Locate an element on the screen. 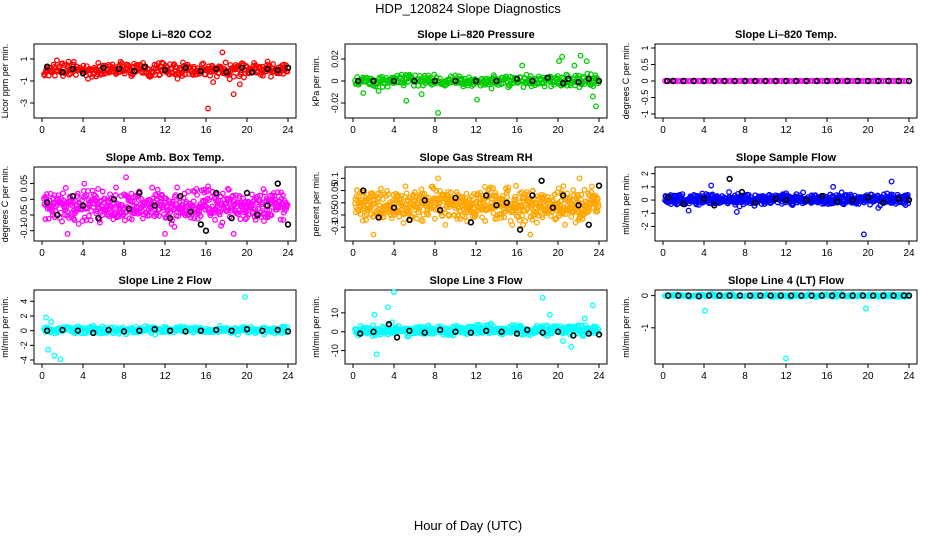  y-axis-label: percent per min. is located at coordinates (316, 203).